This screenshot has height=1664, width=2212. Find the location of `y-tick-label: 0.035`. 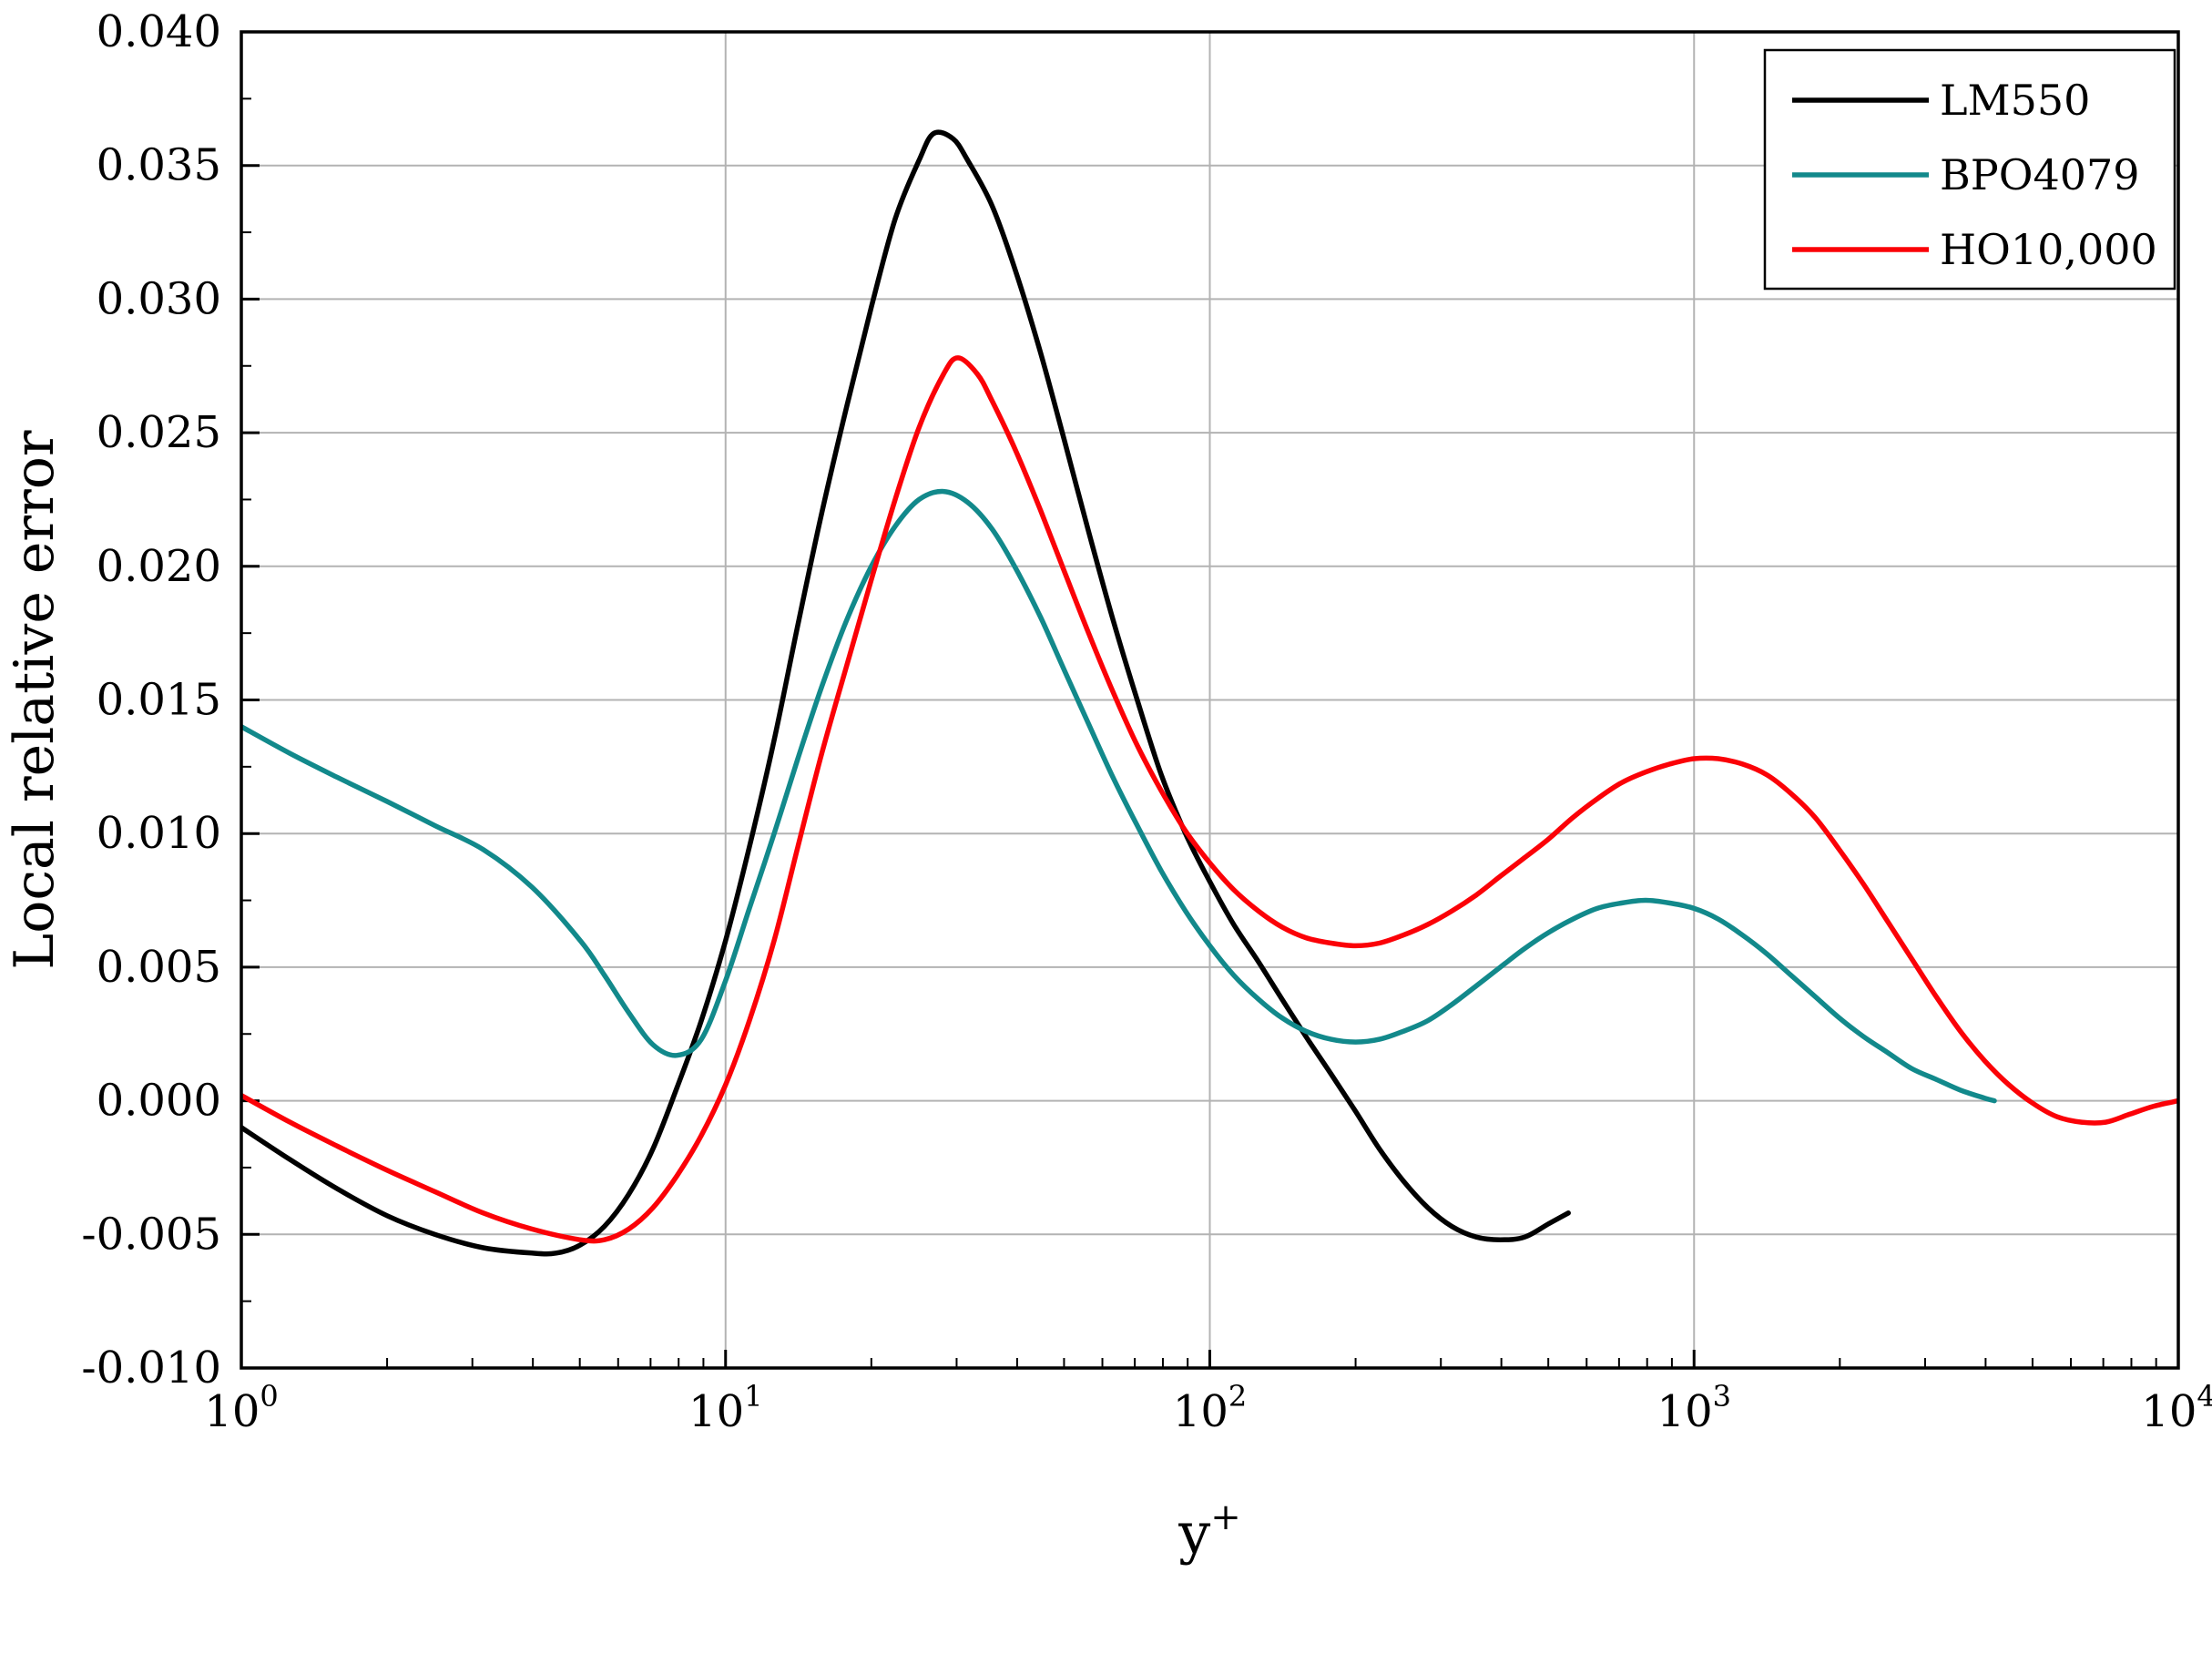

y-tick-label: 0.035 is located at coordinates (159, 165).